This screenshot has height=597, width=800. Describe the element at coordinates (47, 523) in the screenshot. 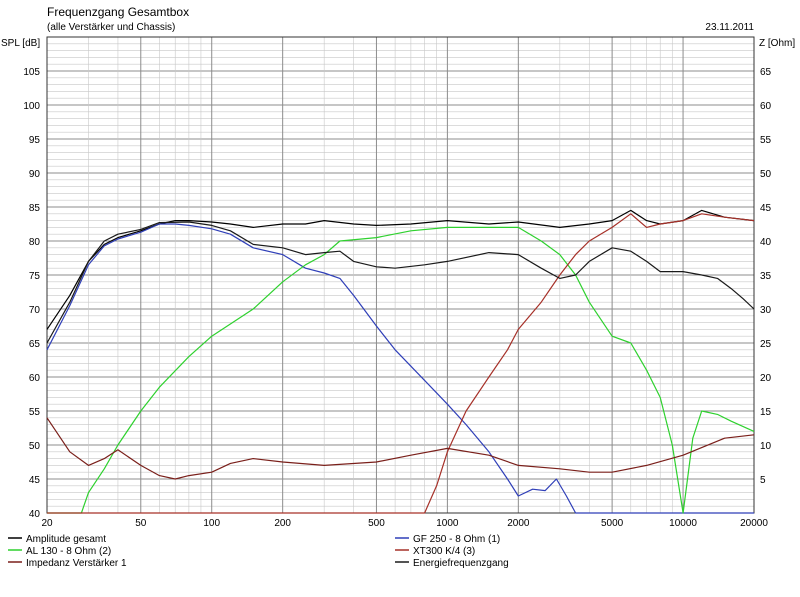

I see `x-tick-label: 20` at that location.